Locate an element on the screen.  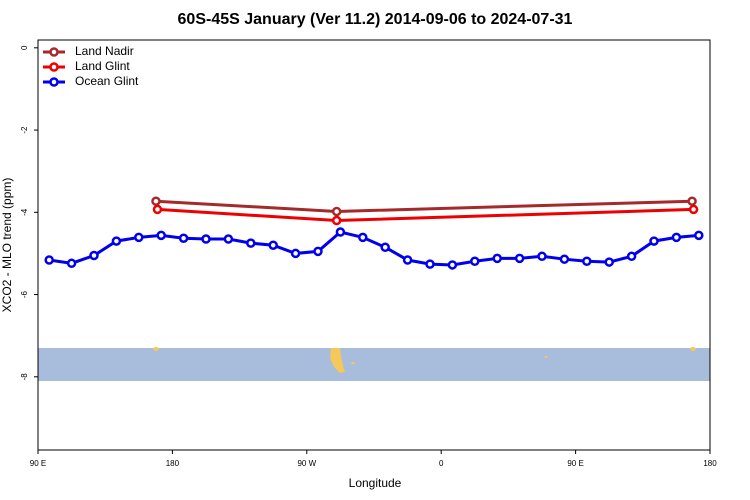
y-tick-label: -4 is located at coordinates (24, 212).